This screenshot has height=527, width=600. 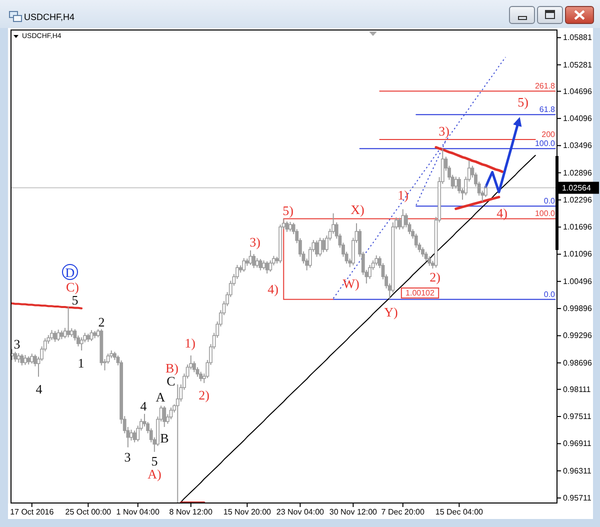 I want to click on y-tick-label: 1.03496, so click(x=577, y=145).